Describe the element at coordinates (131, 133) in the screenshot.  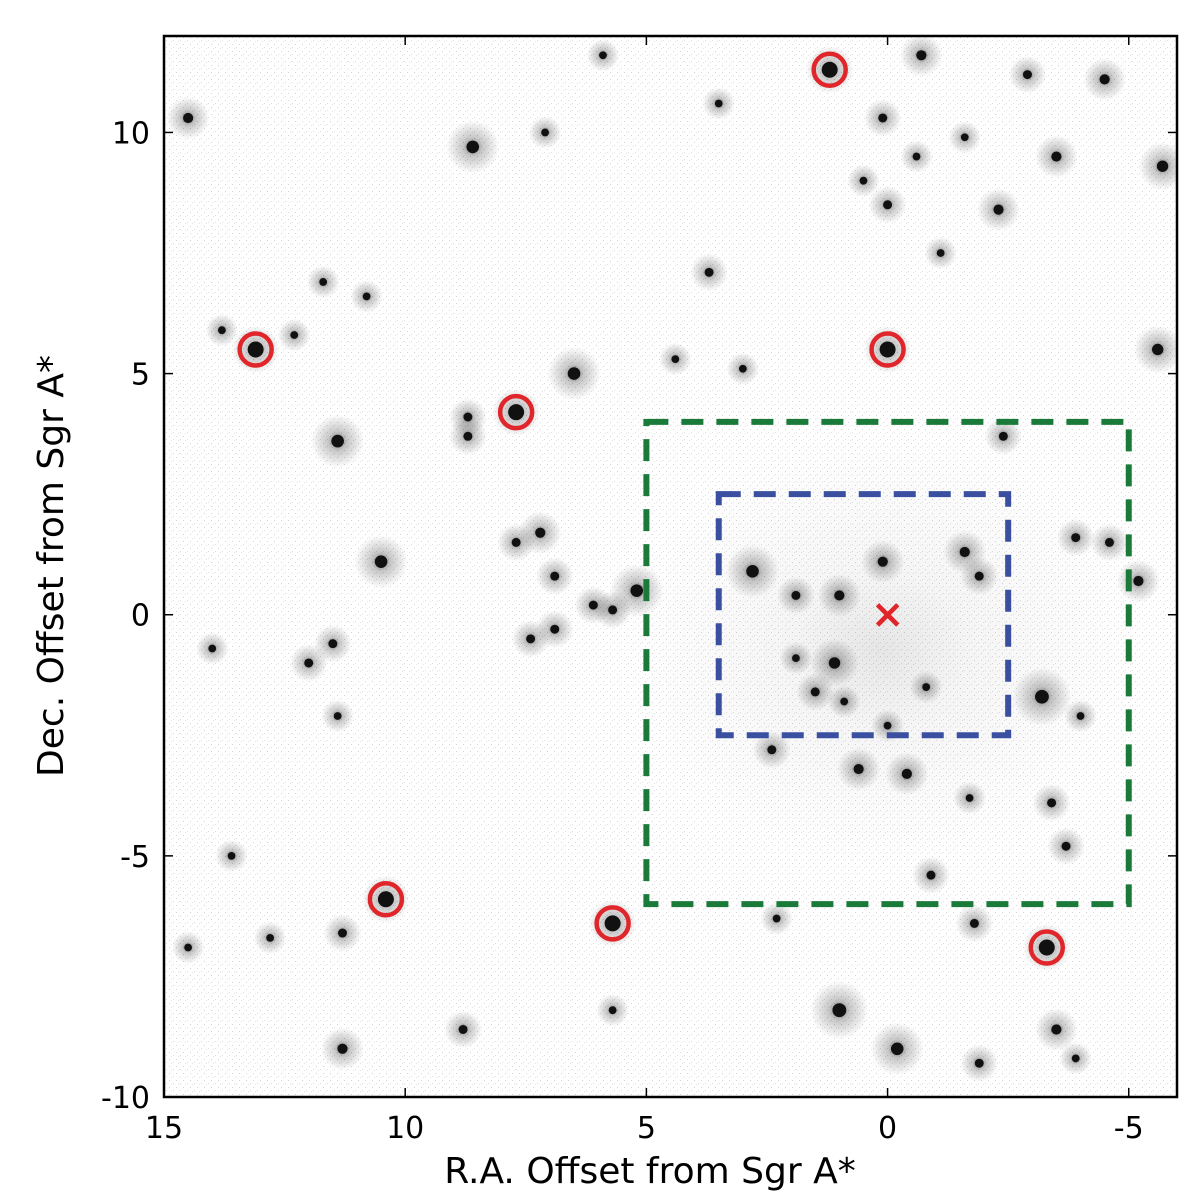
I see `y-tick-label: 10` at that location.